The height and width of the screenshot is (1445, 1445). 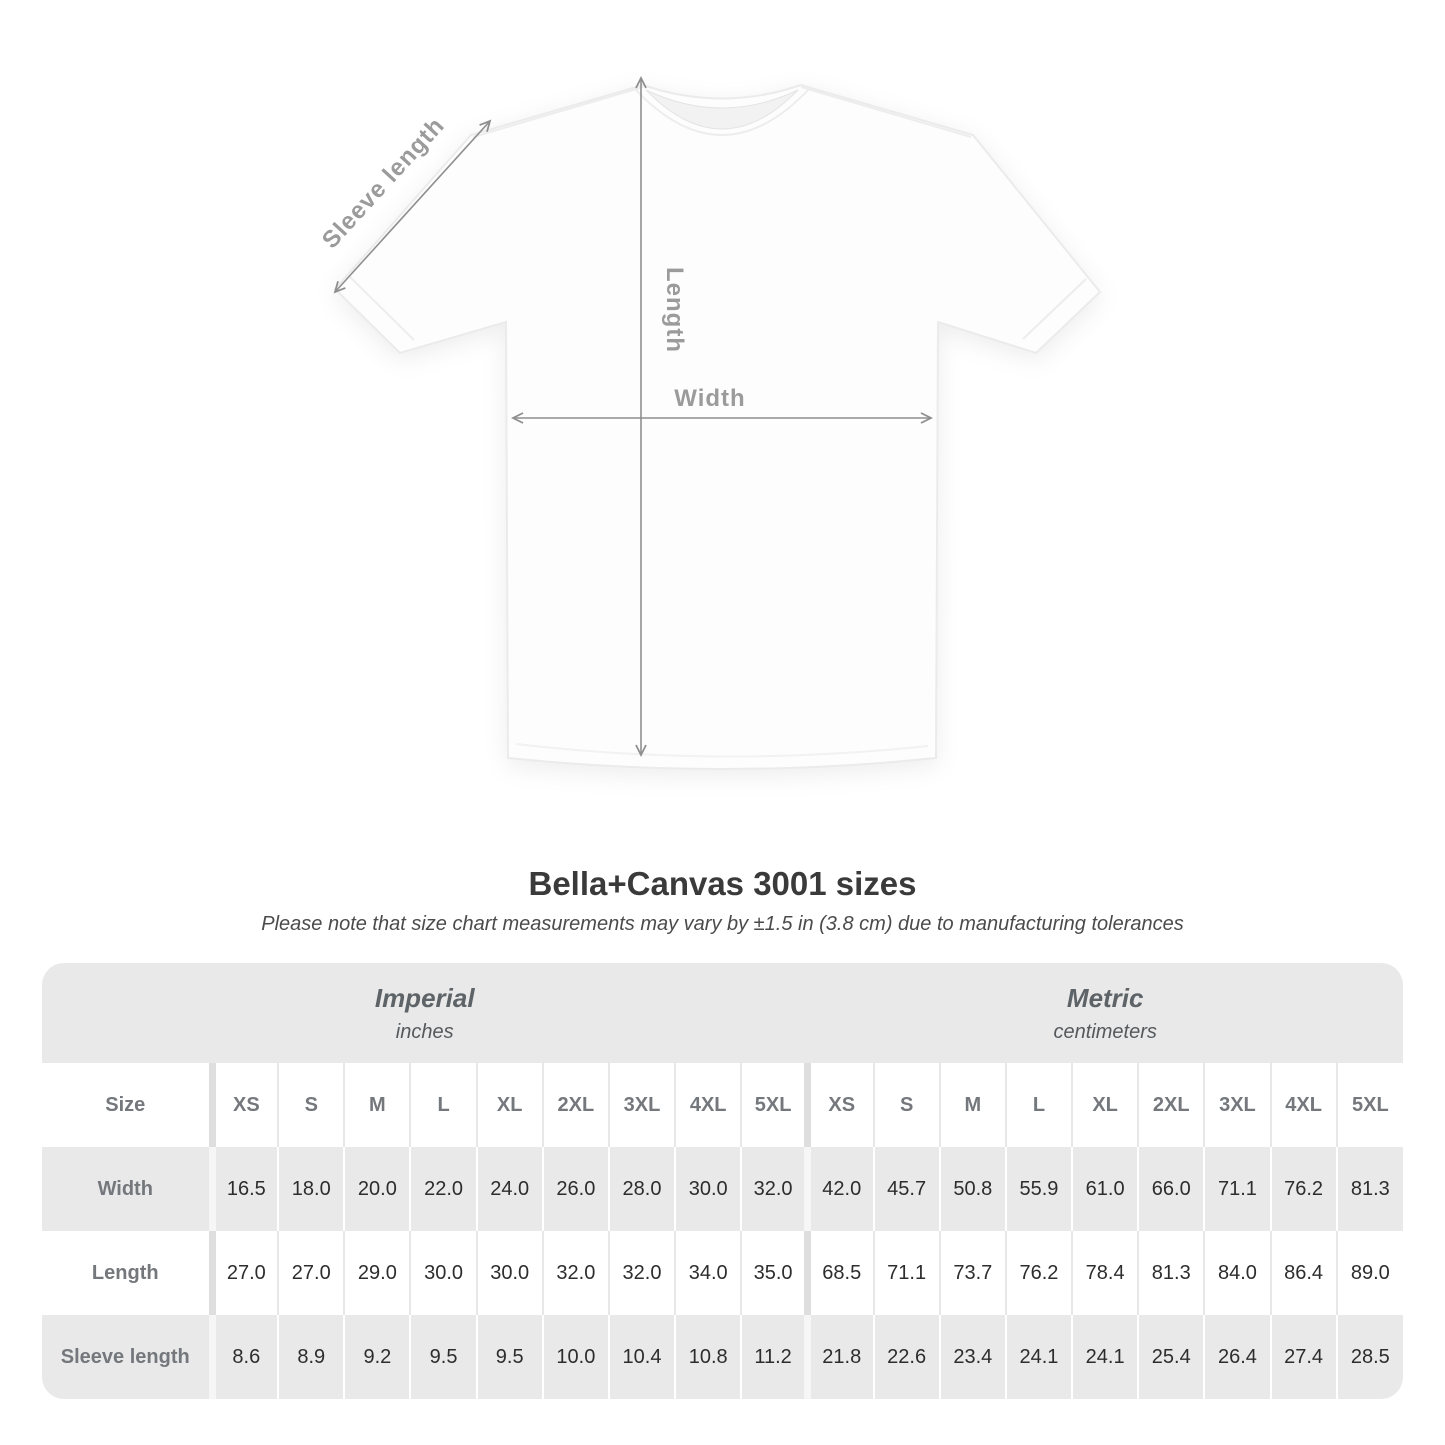 What do you see at coordinates (377, 1189) in the screenshot?
I see `value-cell: 20.0` at bounding box center [377, 1189].